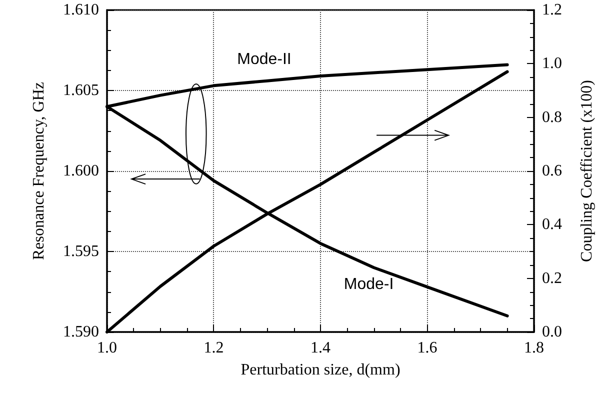  What do you see at coordinates (427, 348) in the screenshot?
I see `x-tick-label: 1.6` at bounding box center [427, 348].